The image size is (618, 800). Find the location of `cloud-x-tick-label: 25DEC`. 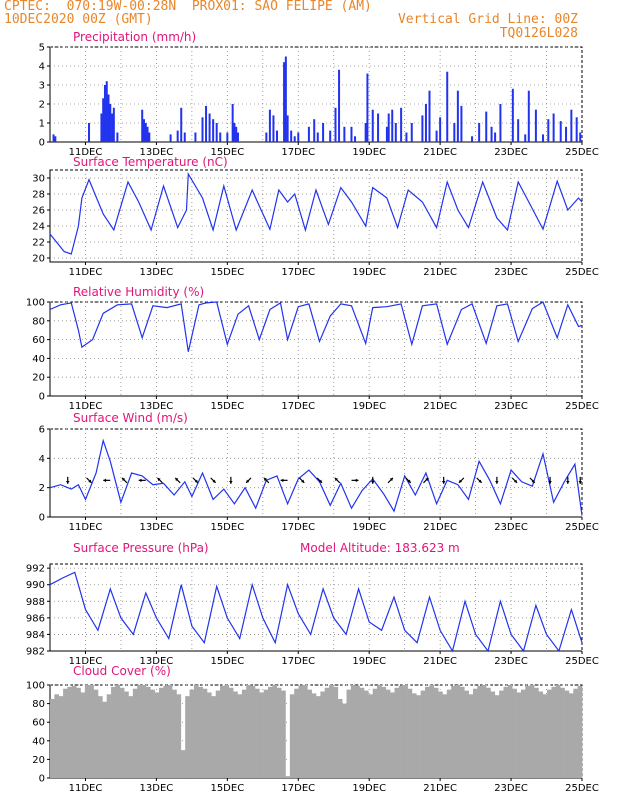

cloud-x-tick-label: 25DEC is located at coordinates (582, 788).